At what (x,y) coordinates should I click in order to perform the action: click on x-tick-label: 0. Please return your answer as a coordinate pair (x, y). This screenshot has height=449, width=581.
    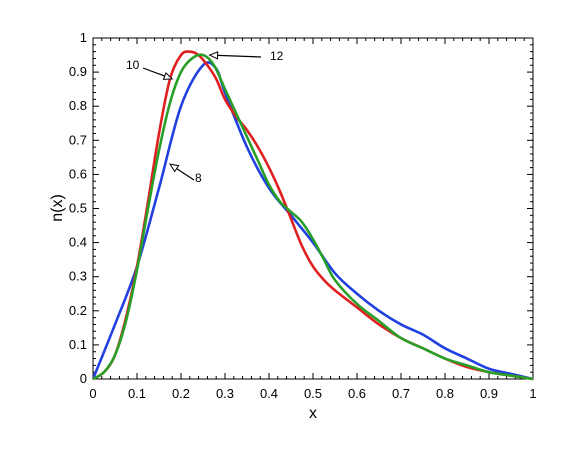
    Looking at the image, I should click on (92, 393).